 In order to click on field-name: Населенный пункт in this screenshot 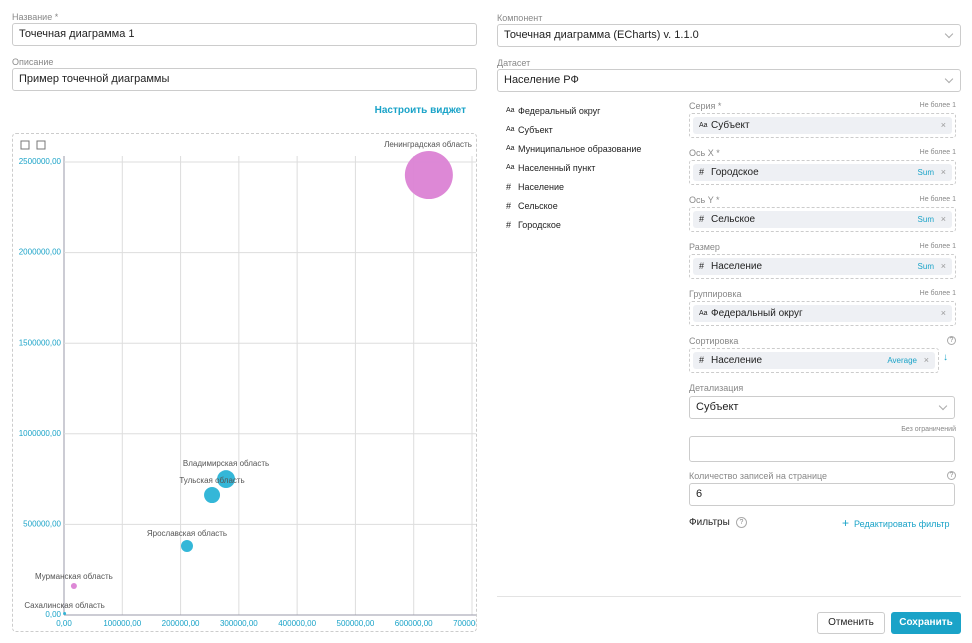, I will do `click(557, 168)`.